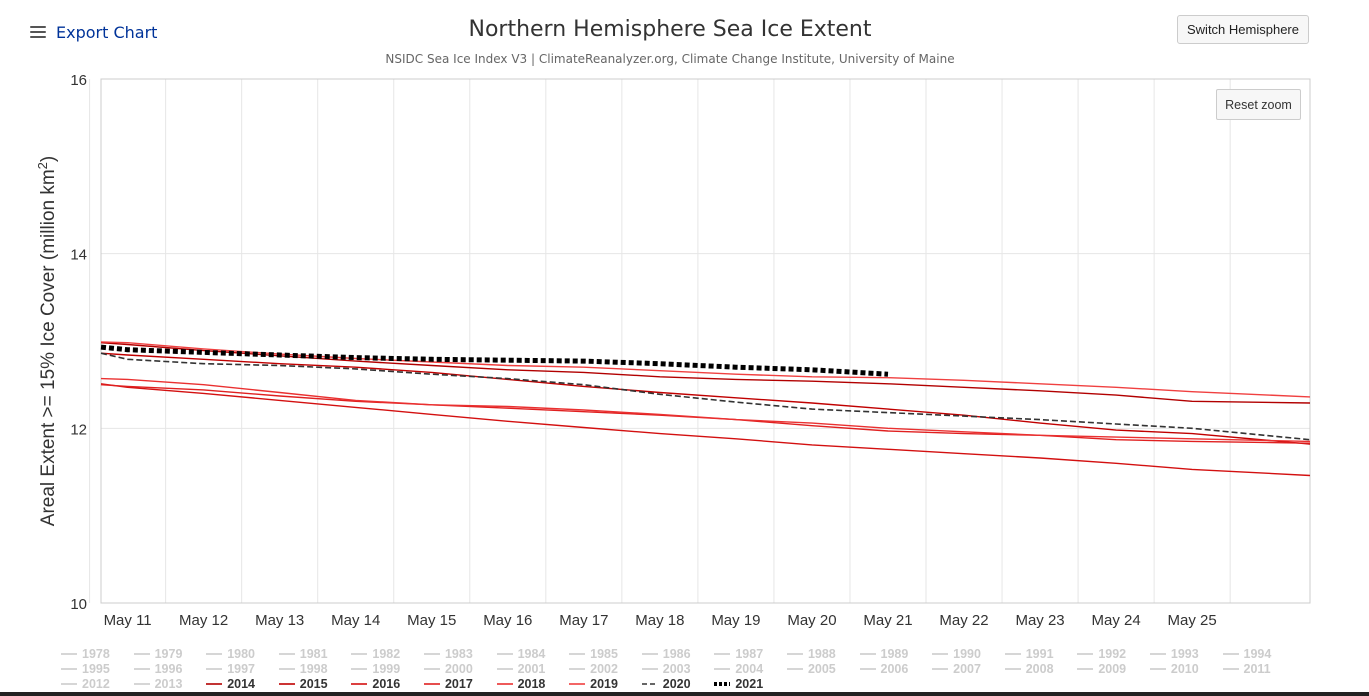  What do you see at coordinates (169, 683) in the screenshot?
I see `legend-item-2013: 2013` at bounding box center [169, 683].